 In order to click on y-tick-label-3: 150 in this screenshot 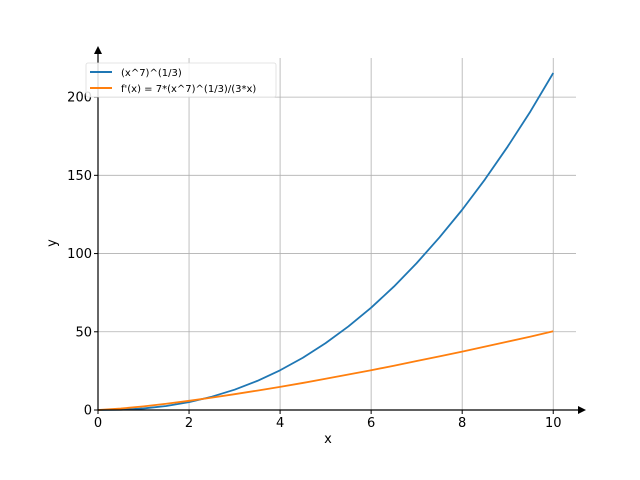, I will do `click(79, 176)`.